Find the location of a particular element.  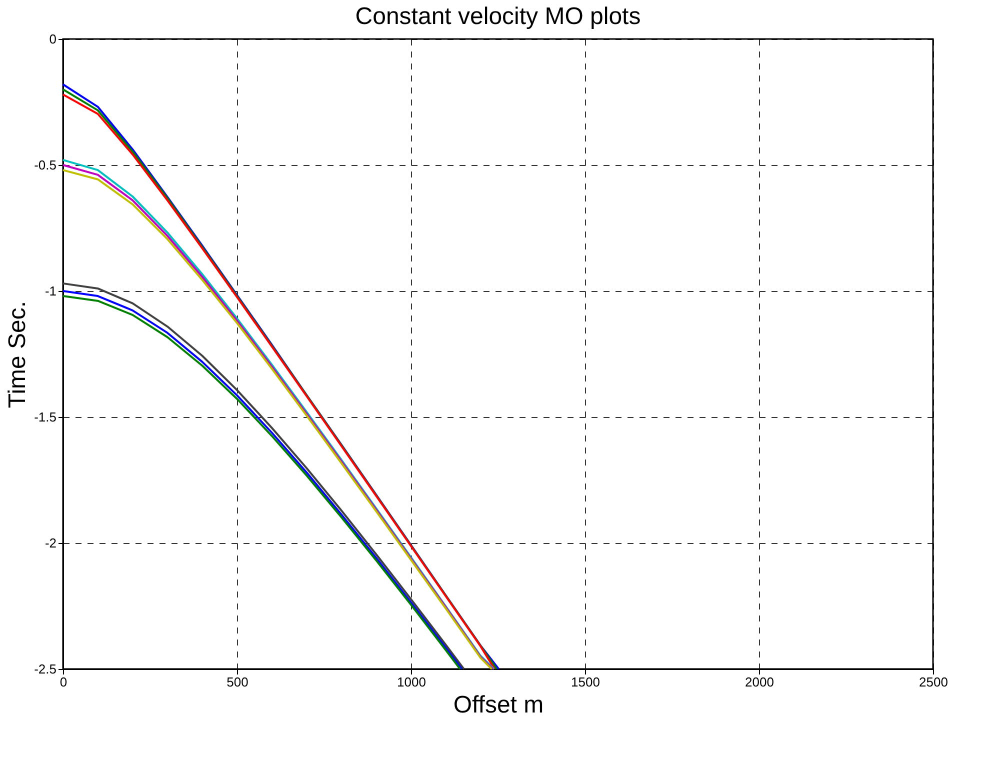

y-tick-label: -2.5 is located at coordinates (45, 669).